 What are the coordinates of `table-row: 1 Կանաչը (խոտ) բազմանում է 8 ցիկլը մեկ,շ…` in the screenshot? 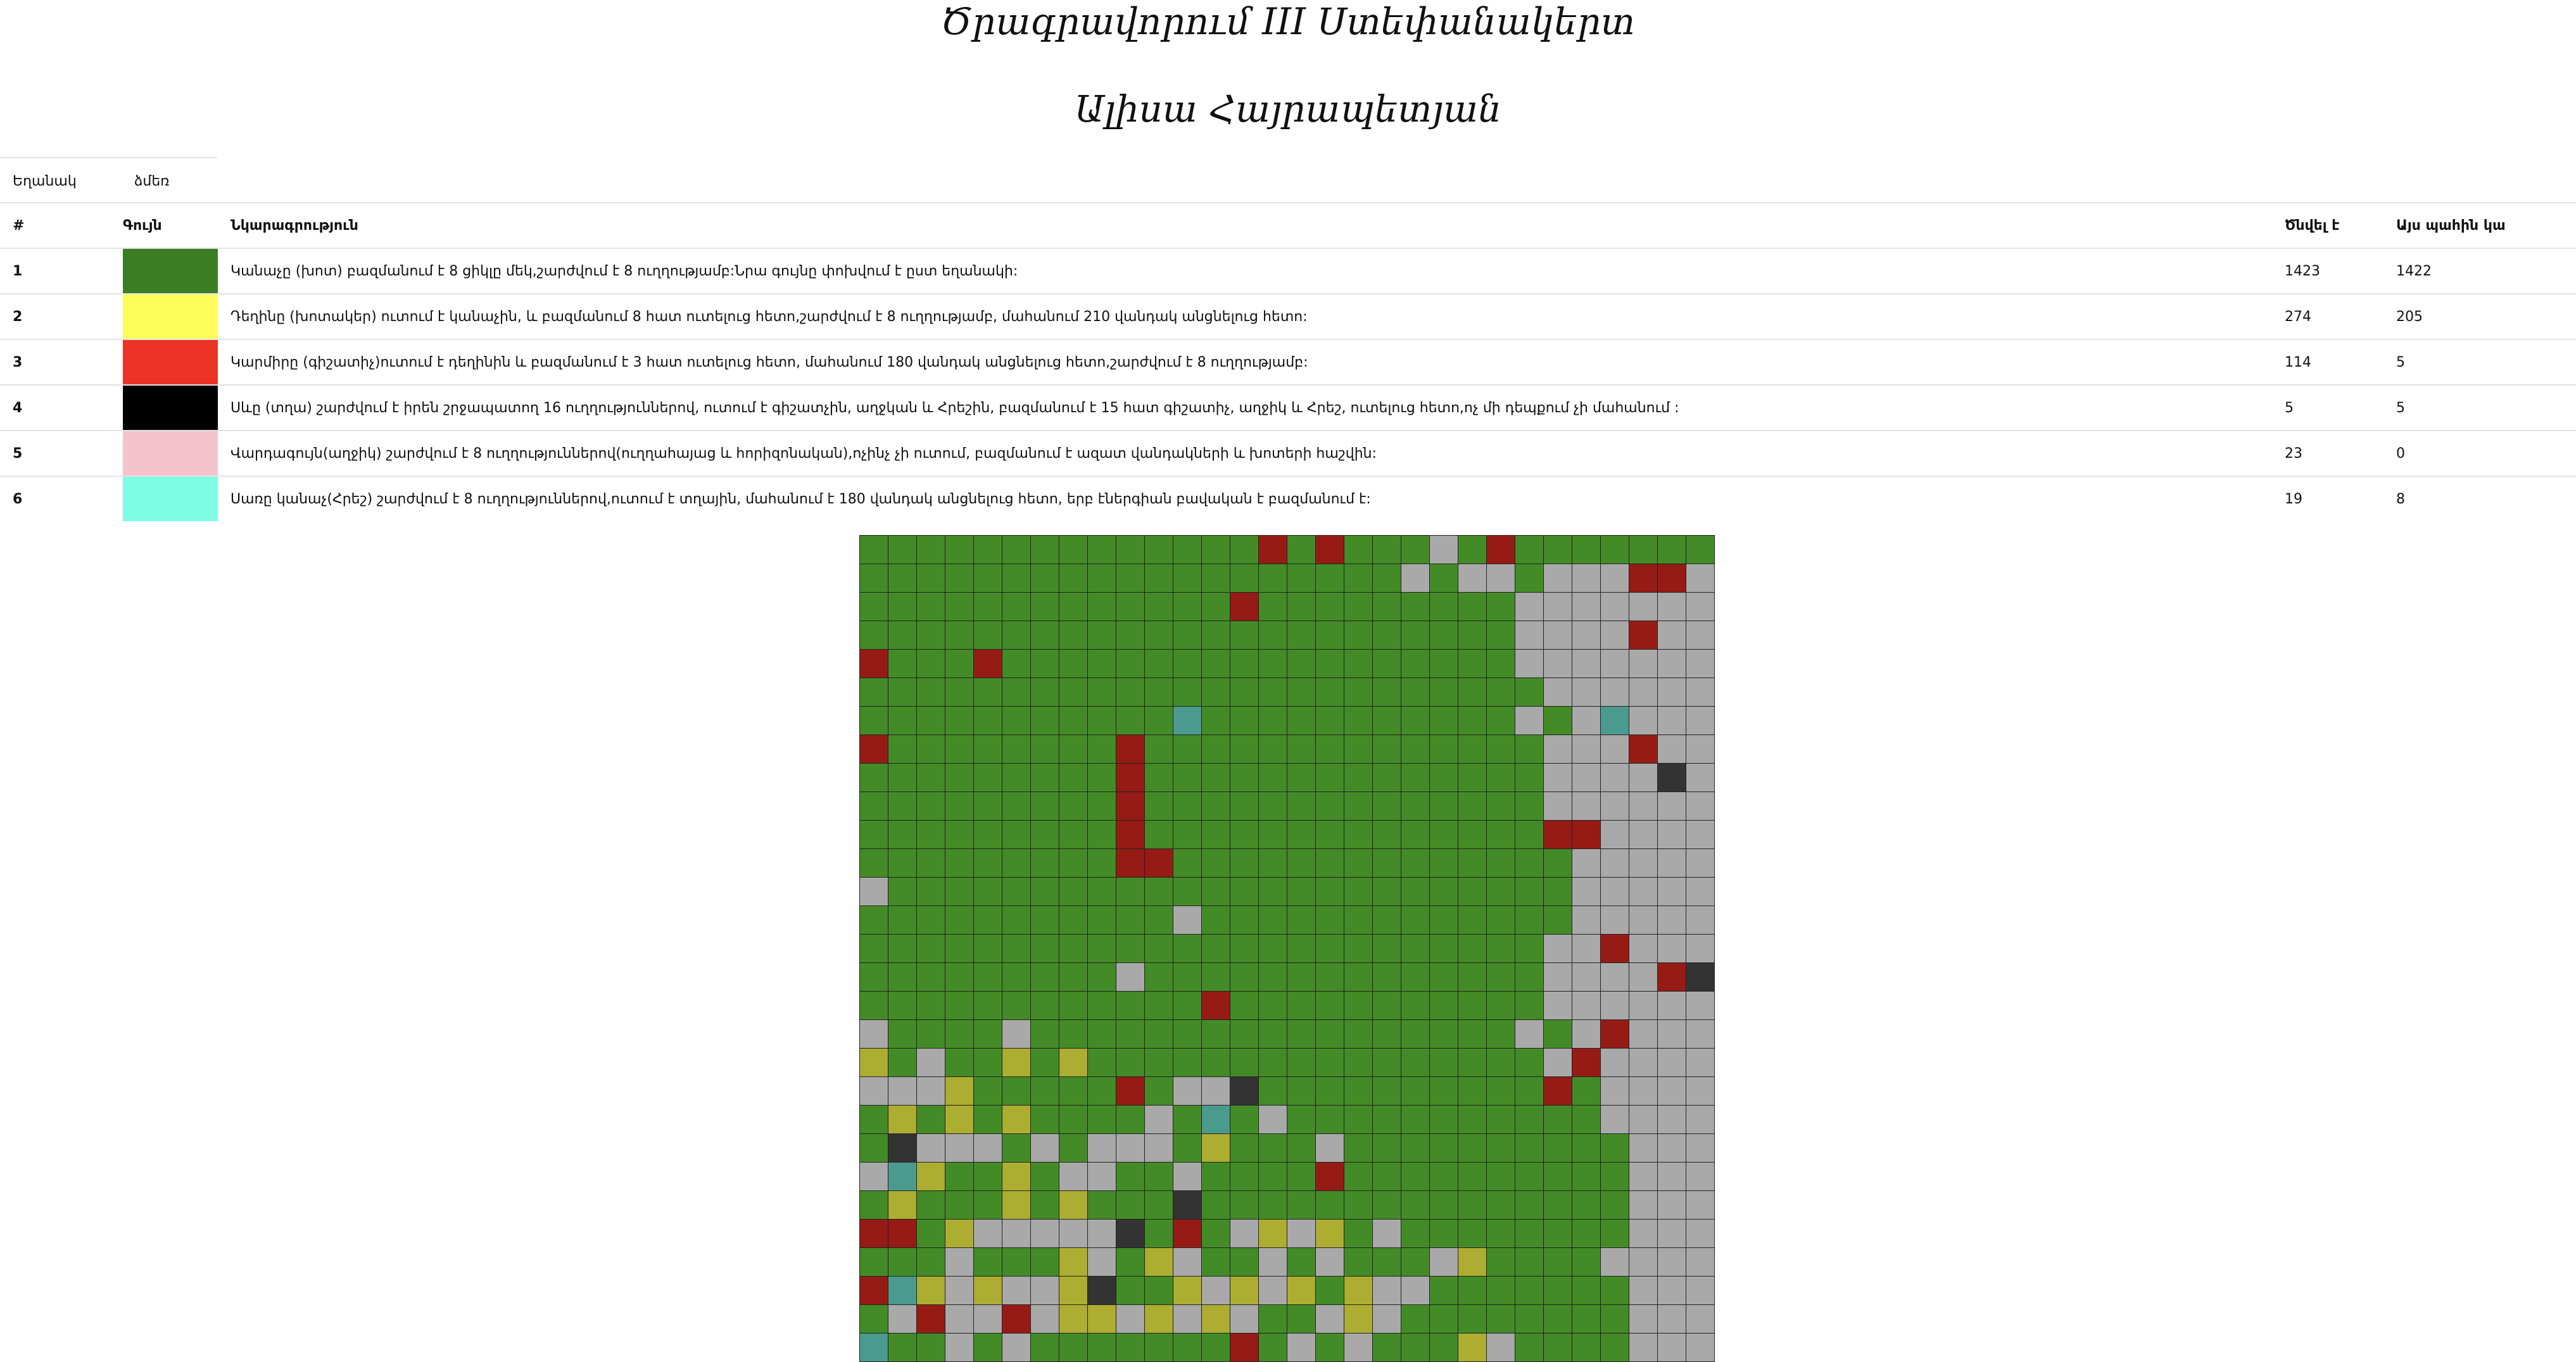 It's located at (1288, 271).